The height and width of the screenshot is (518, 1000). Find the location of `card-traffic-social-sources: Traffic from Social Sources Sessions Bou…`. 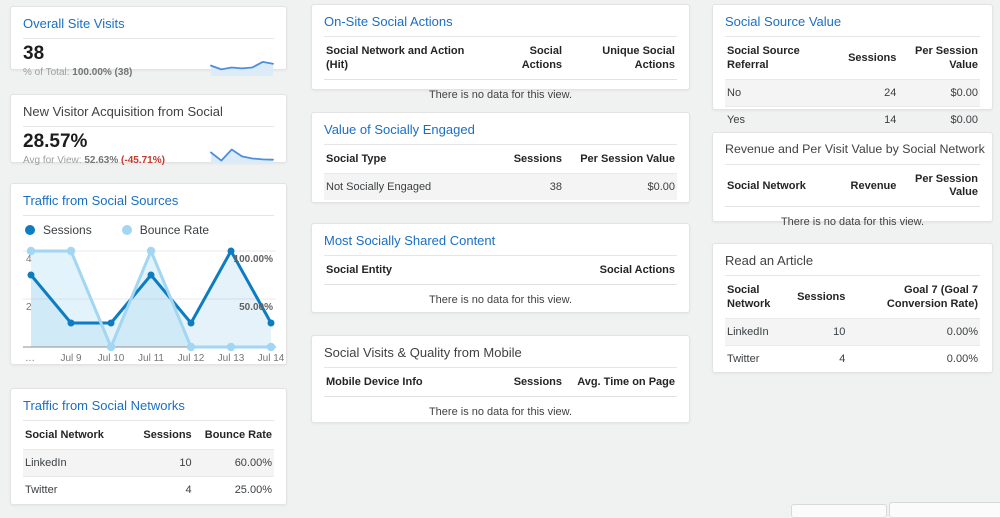

card-traffic-social-sources: Traffic from Social Sources Sessions Bou… is located at coordinates (148, 274).